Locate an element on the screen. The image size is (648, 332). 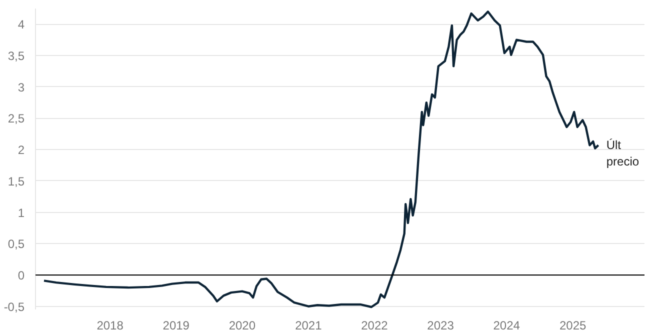
x-tick-label: 2023 is located at coordinates (440, 325).